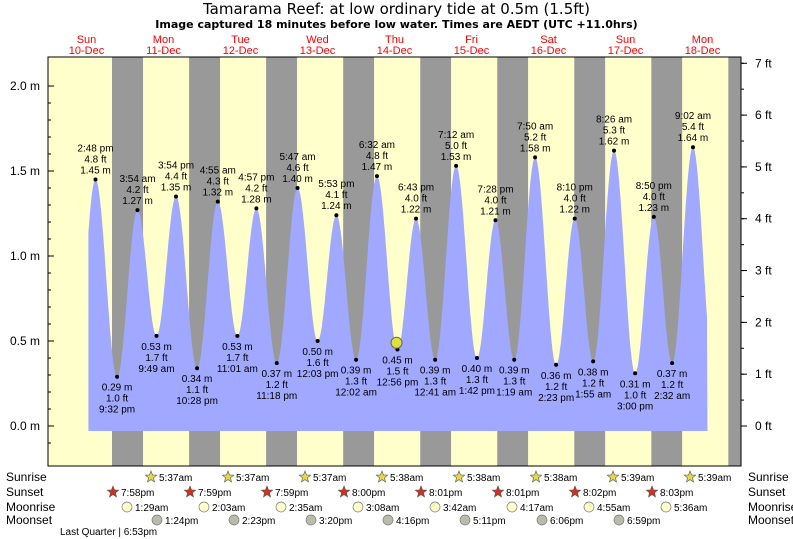 Image resolution: width=793 pixels, height=539 pixels. Describe the element at coordinates (535, 126) in the screenshot. I see `high-tide-time: 7:50 am` at that location.